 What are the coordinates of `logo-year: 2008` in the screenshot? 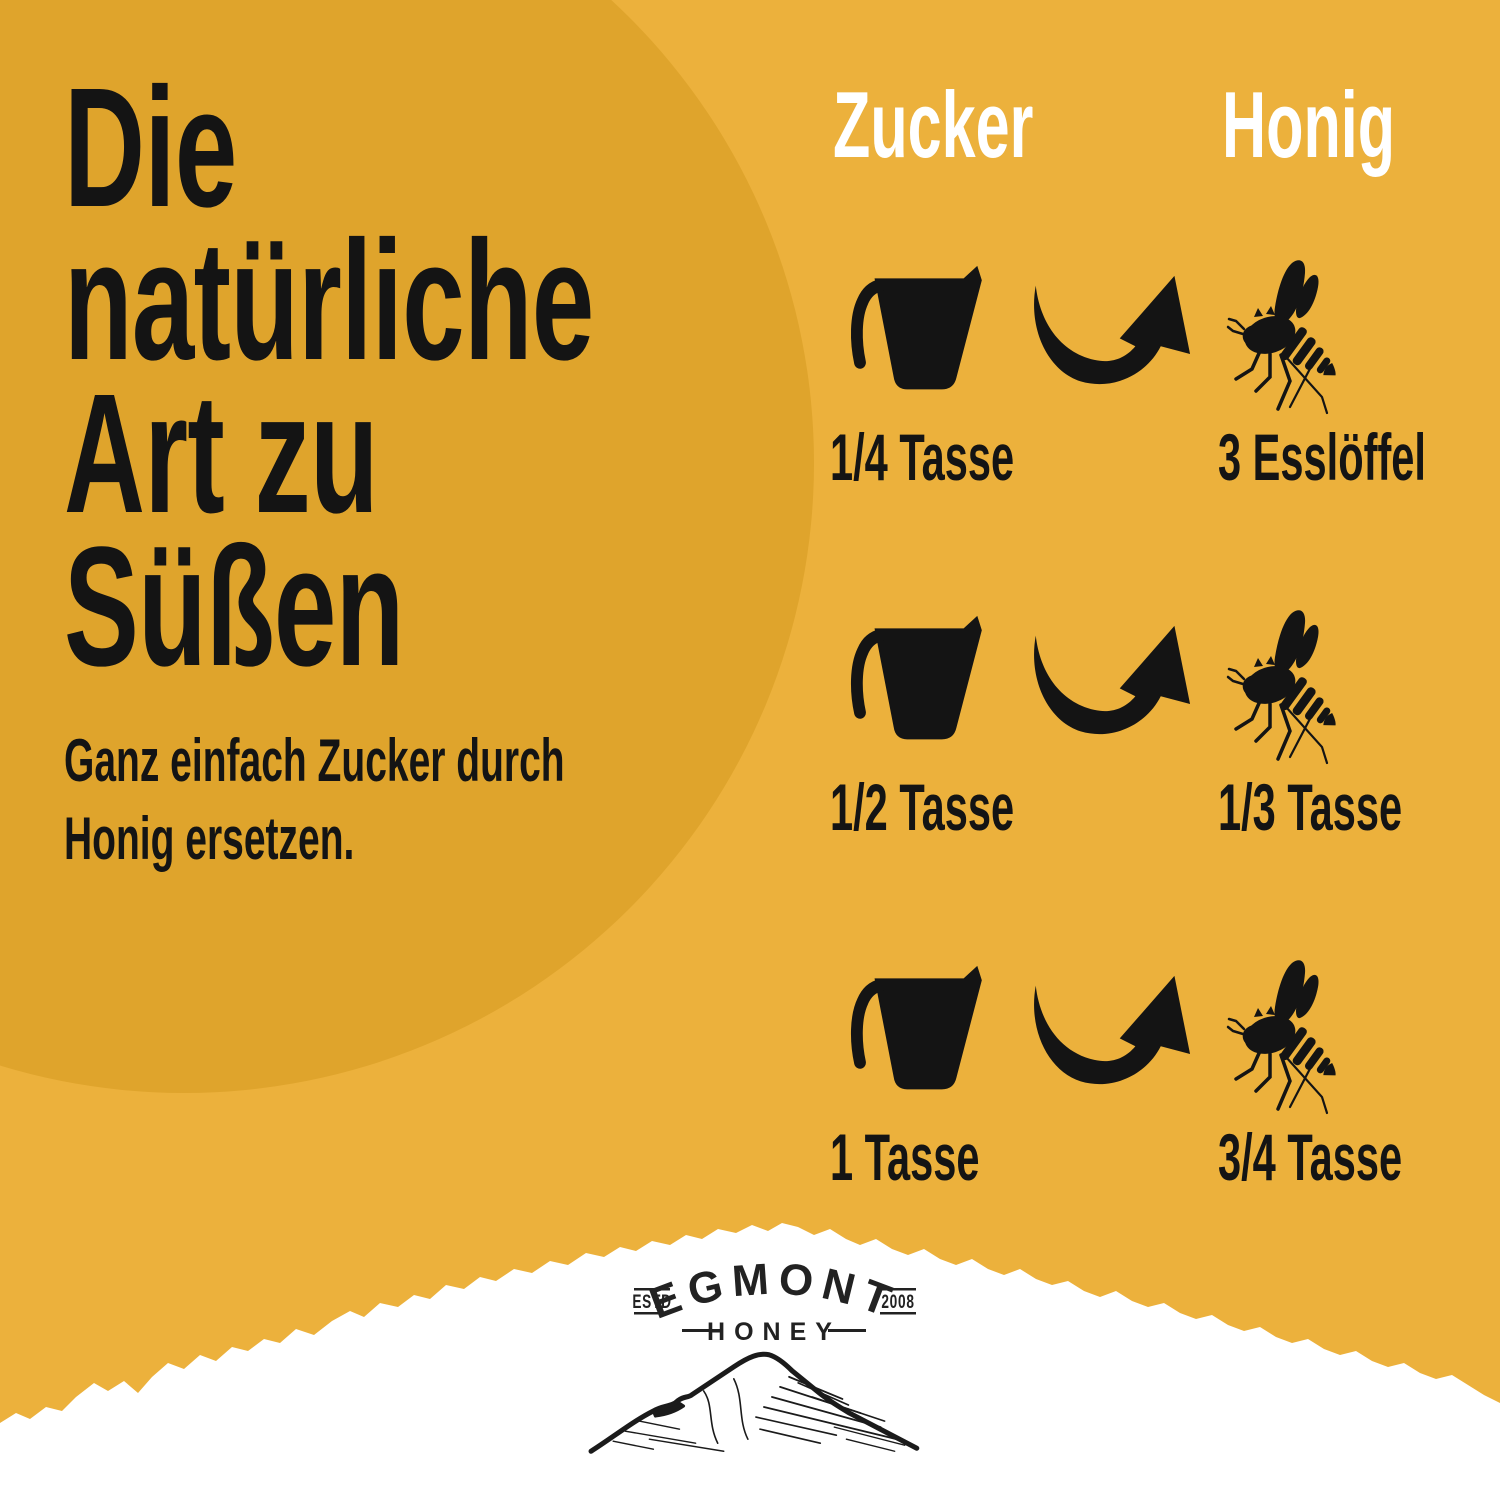 It's located at (898, 1301).